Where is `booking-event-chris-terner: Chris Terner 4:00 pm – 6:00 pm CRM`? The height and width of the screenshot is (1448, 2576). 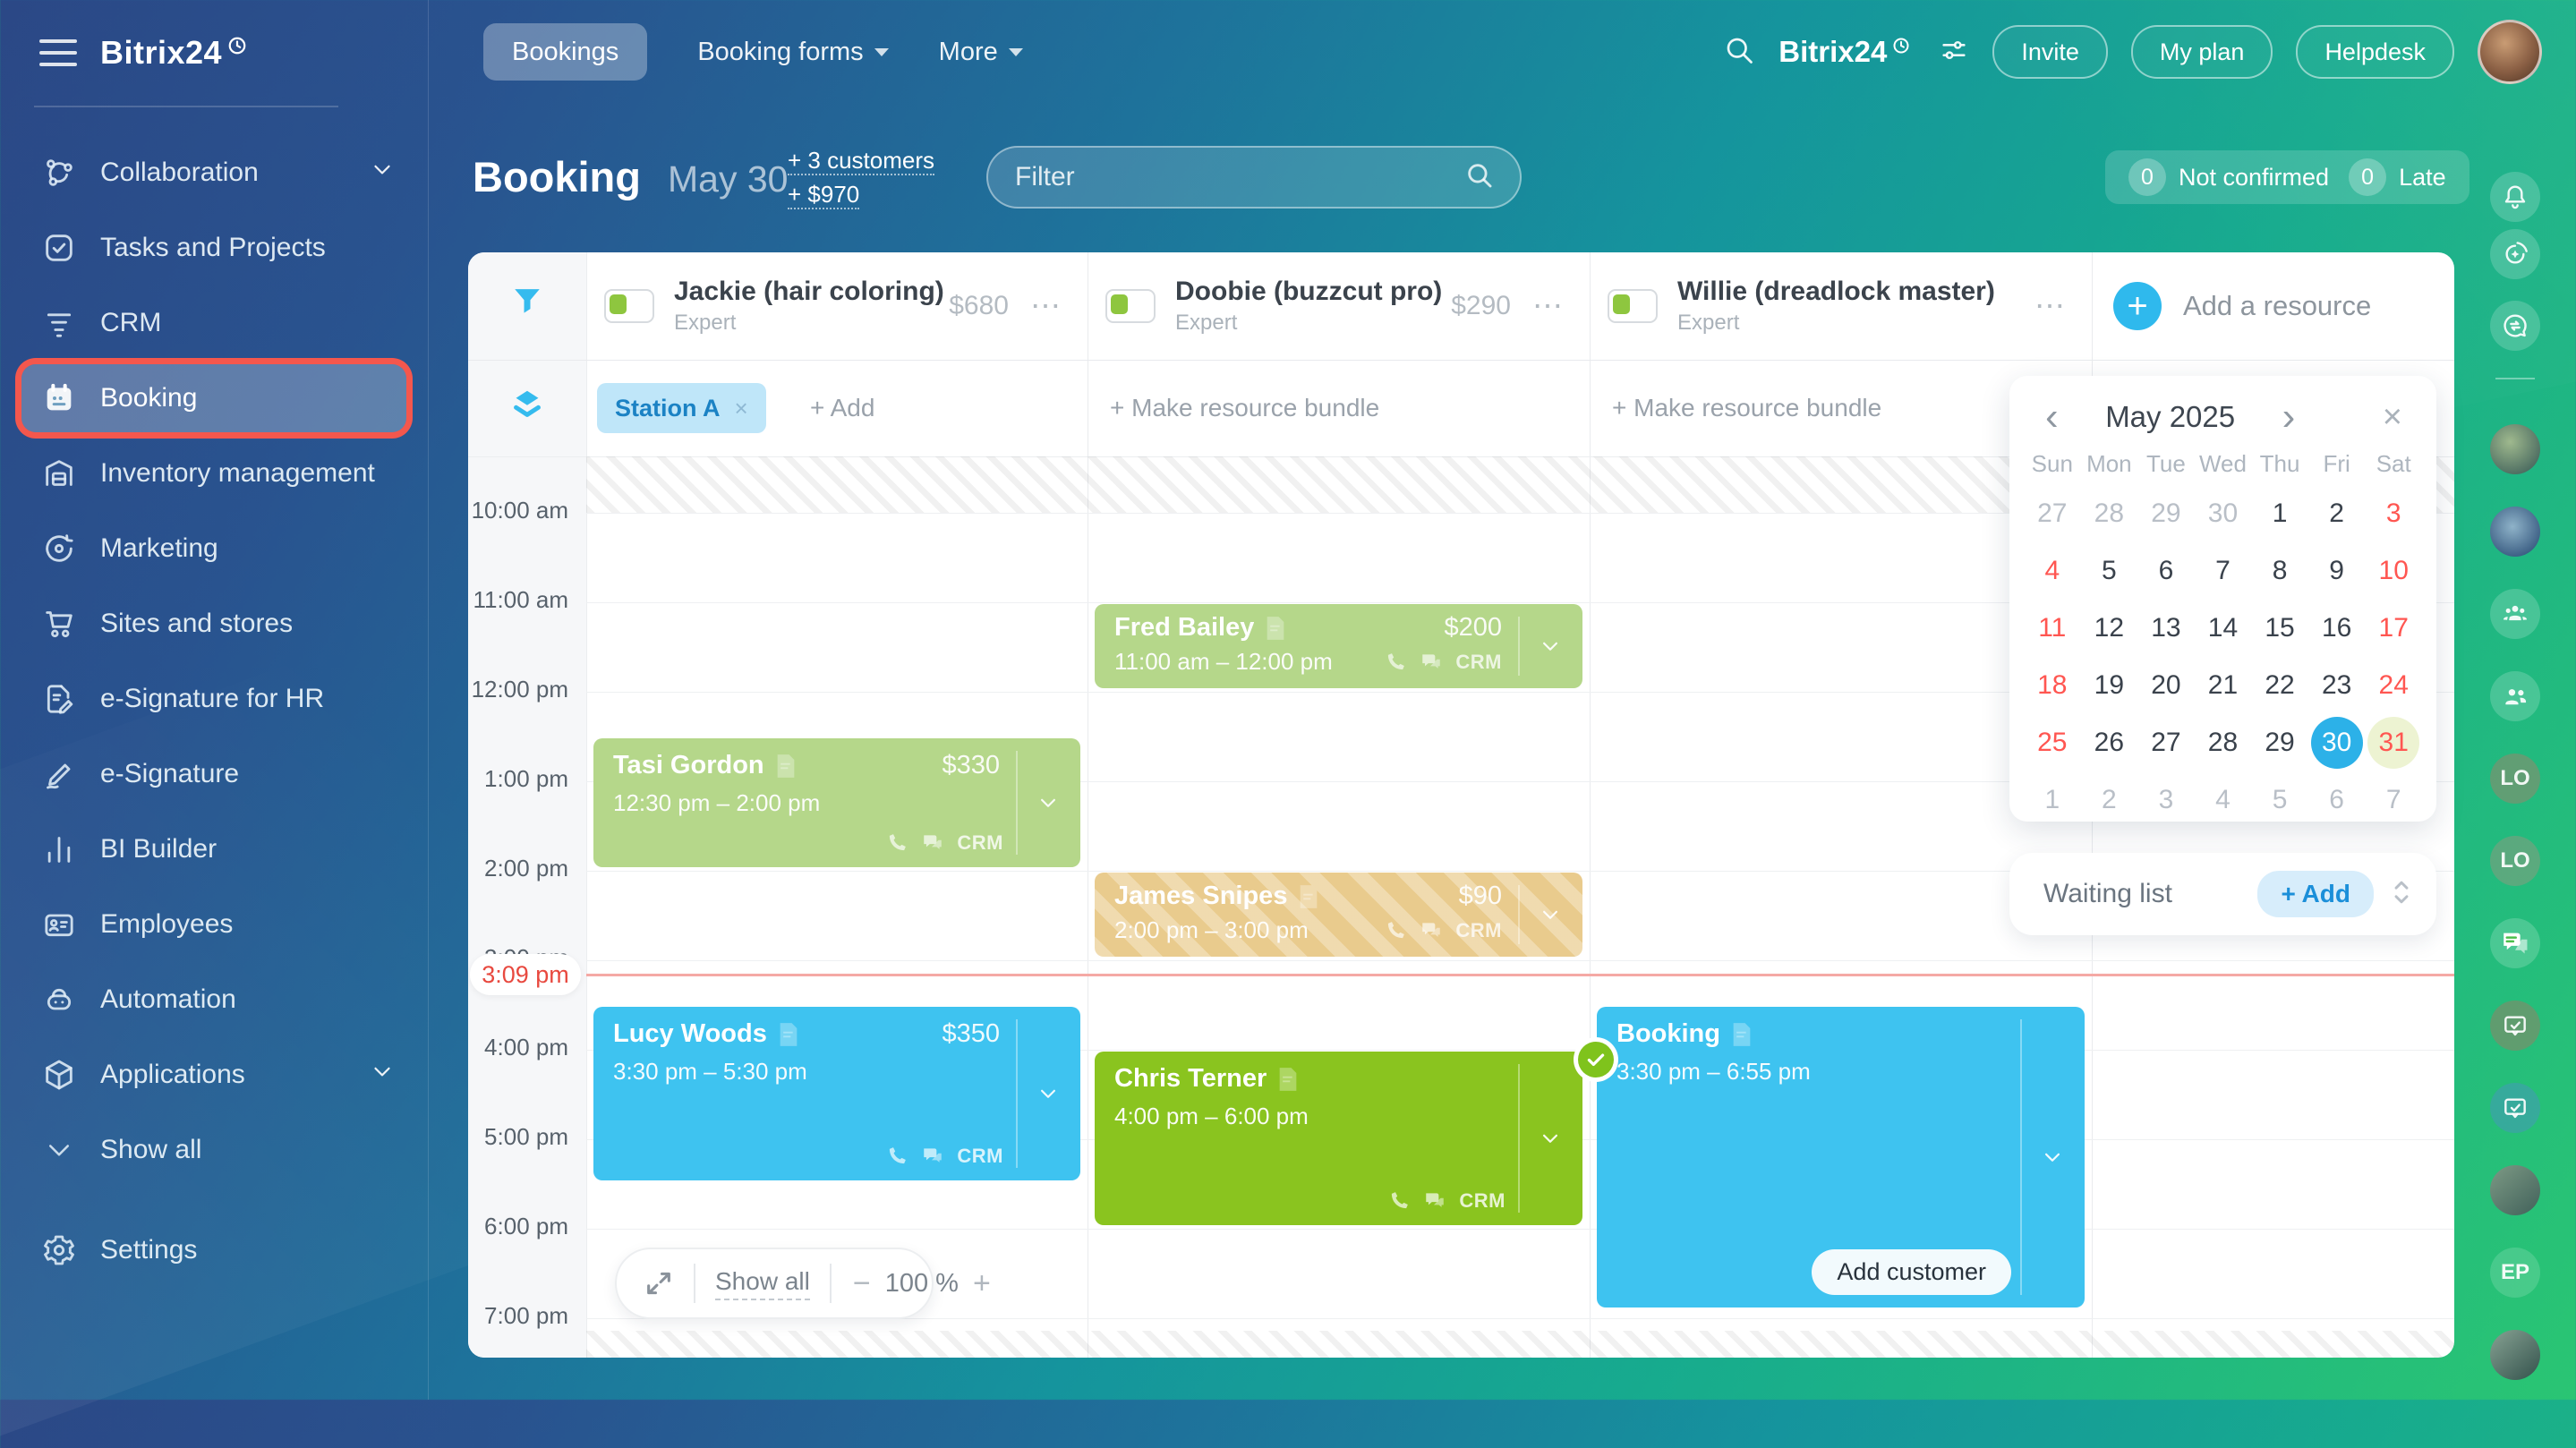 booking-event-chris-terner: Chris Terner 4:00 pm – 6:00 pm CRM is located at coordinates (1338, 1138).